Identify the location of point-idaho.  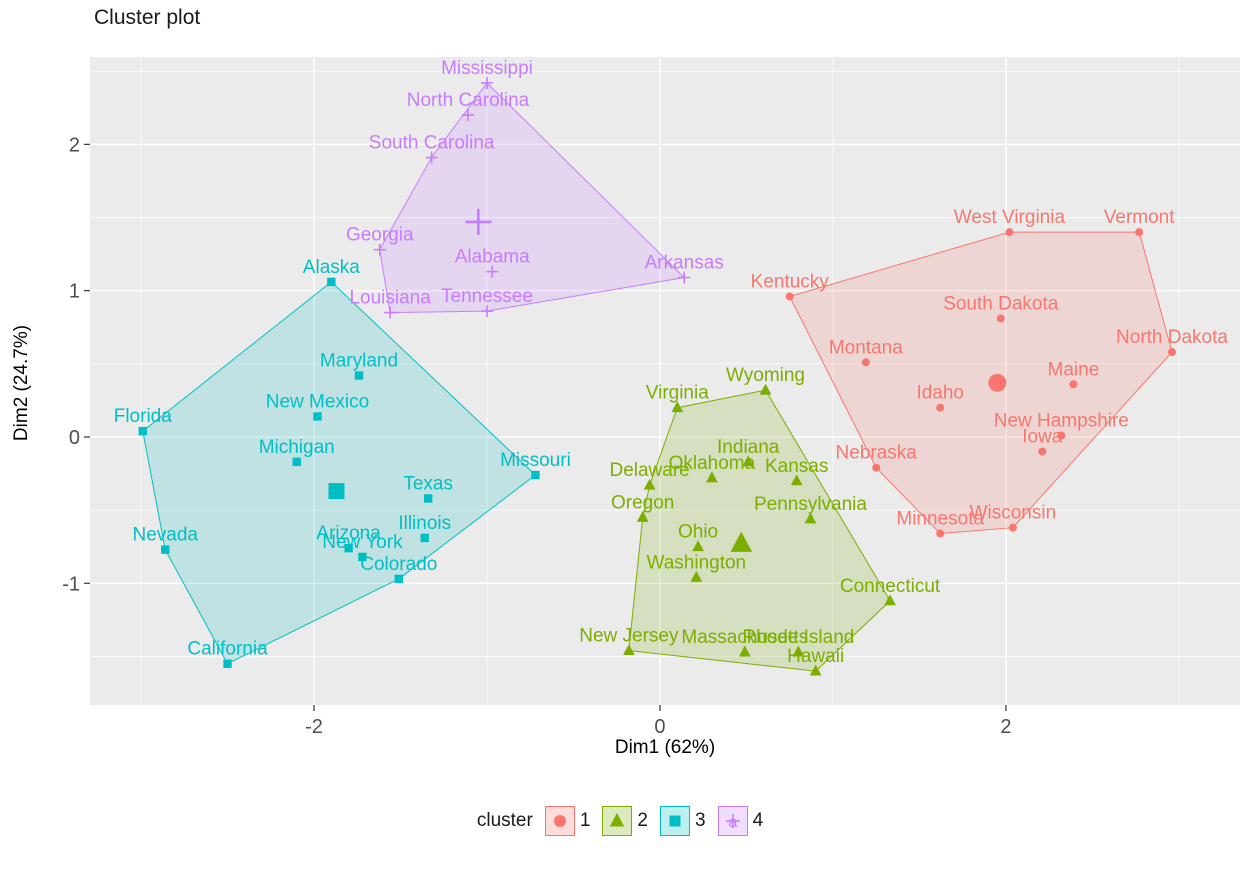
(940, 407).